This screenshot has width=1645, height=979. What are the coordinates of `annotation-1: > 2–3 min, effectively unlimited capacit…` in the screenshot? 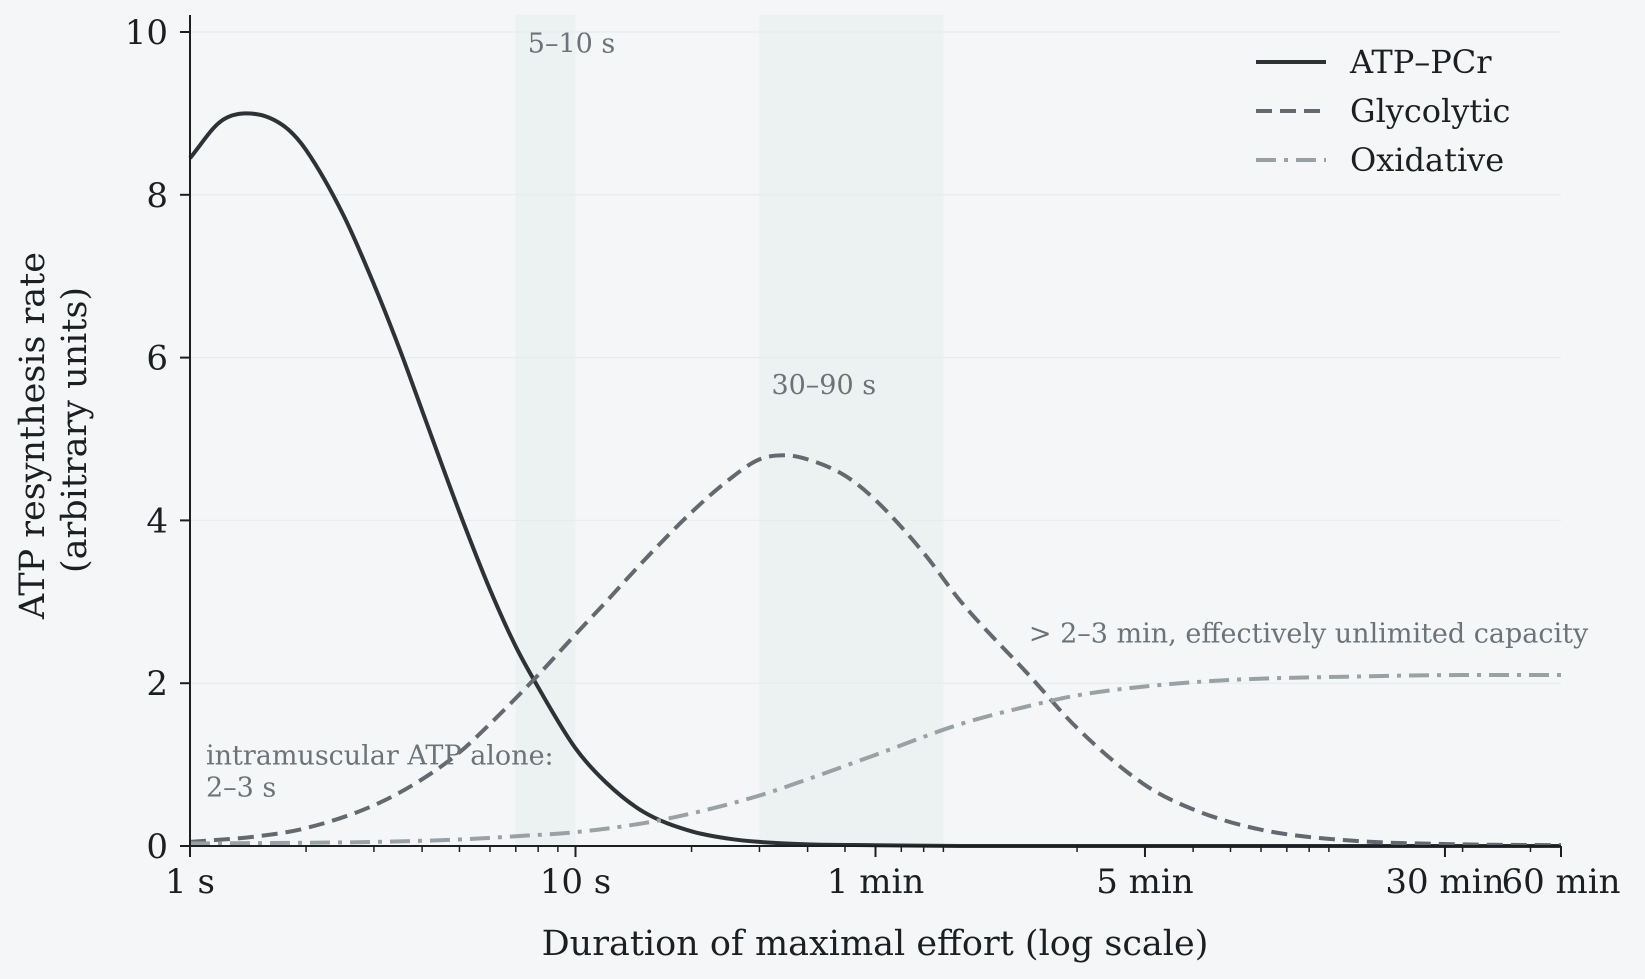 It's located at (1309, 634).